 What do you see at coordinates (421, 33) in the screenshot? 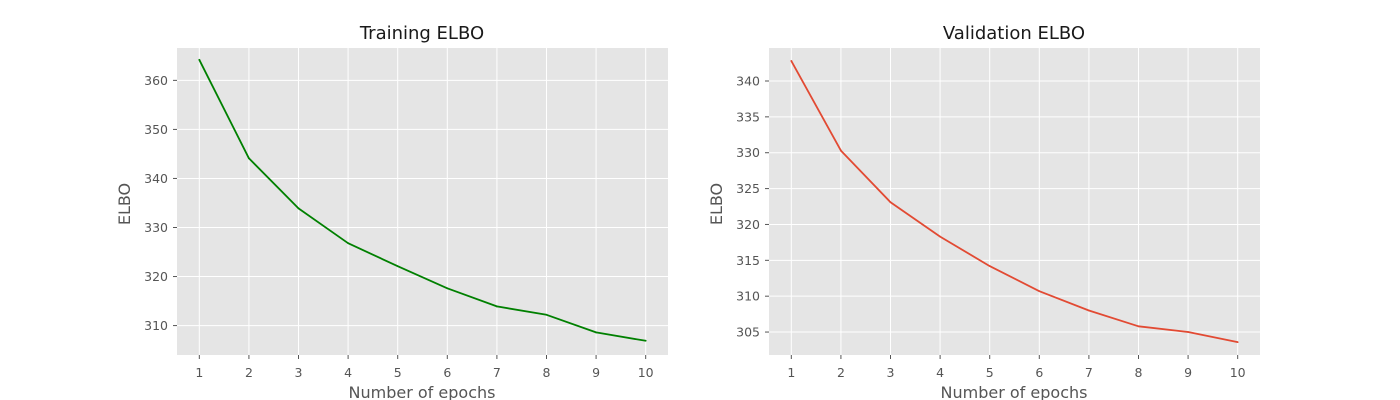
I see `chart-title: Training ELBO` at bounding box center [421, 33].